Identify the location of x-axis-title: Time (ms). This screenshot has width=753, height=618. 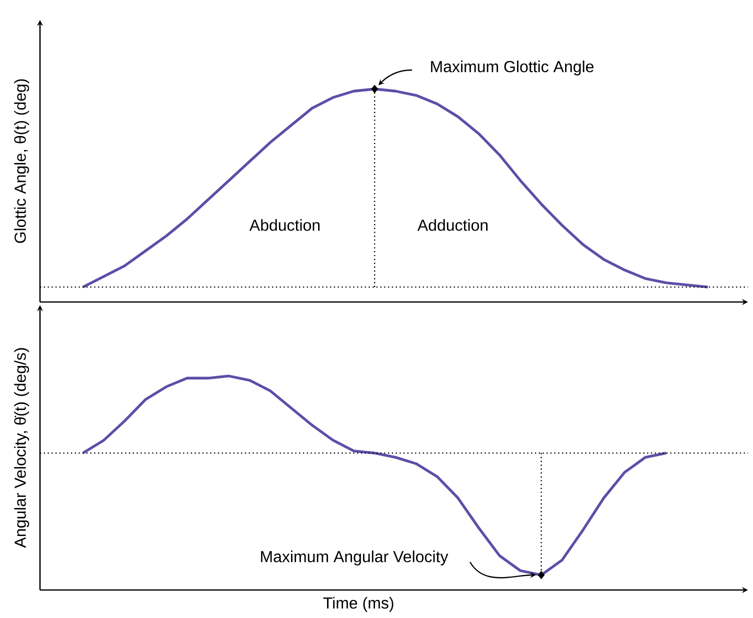
(358, 604).